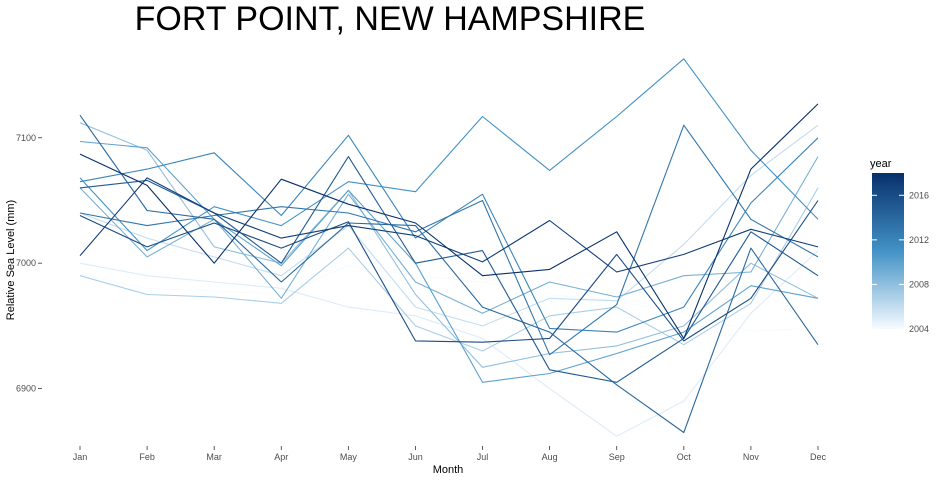  I want to click on legend-tick-label: 2004, so click(919, 329).